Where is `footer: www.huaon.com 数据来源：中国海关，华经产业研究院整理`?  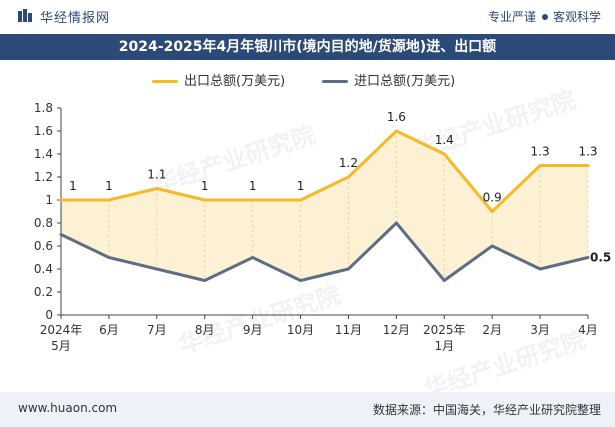 footer: www.huaon.com 数据来源：中国海关，华经产业研究院整理 is located at coordinates (307, 409).